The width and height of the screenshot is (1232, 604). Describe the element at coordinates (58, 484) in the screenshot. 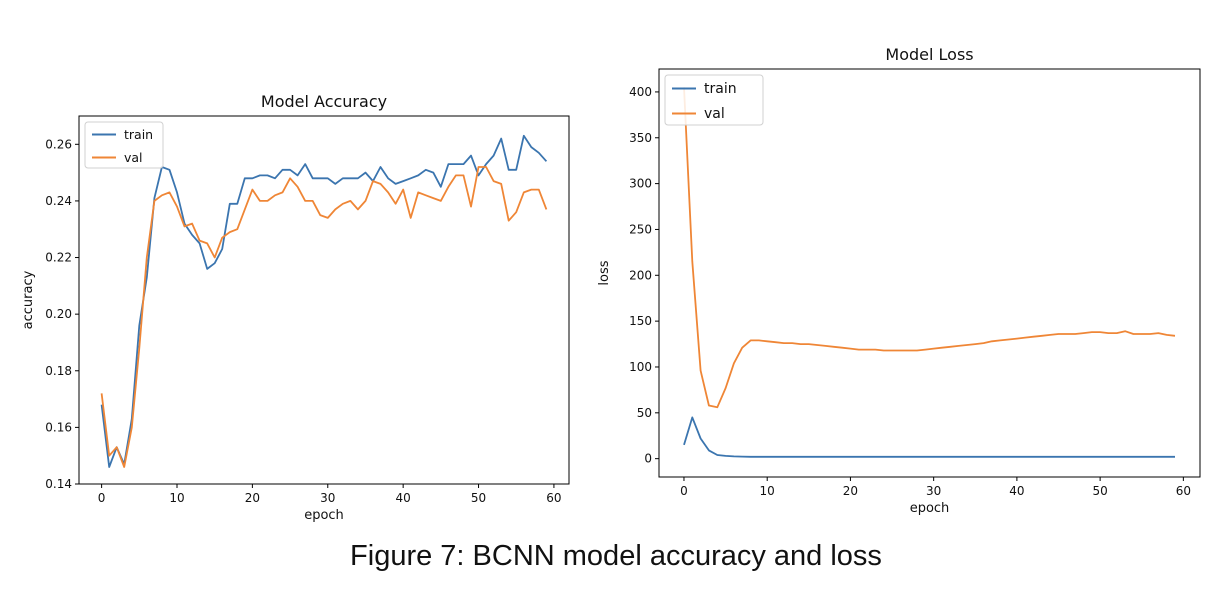

I see `y-tick-label: 0.14` at that location.